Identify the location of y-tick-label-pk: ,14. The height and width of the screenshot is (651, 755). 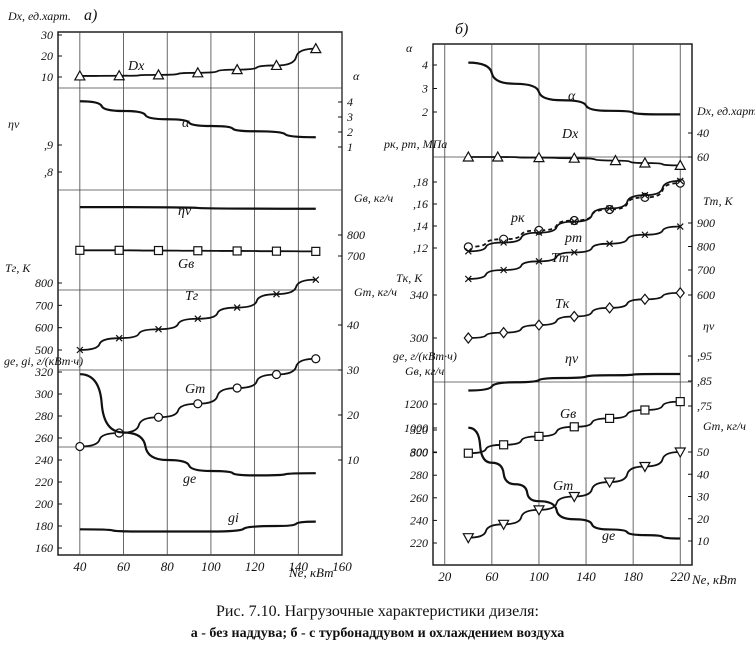
(420, 226).